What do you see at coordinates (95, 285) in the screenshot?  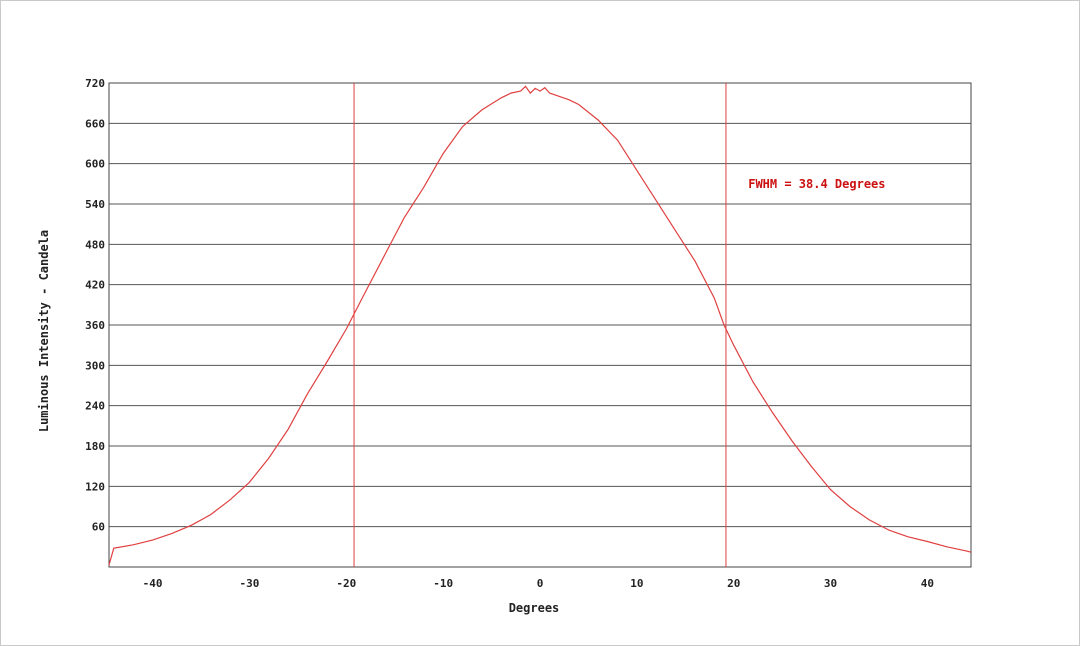 I see `y-tick-label-6: 420` at bounding box center [95, 285].